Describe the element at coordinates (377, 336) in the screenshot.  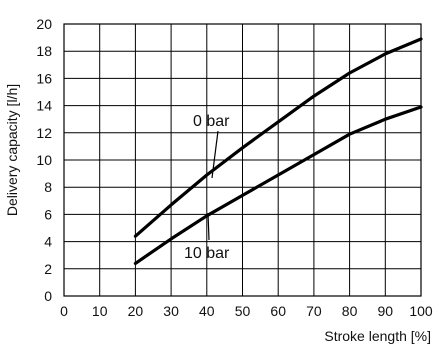
I see `x-axis-title: Stroke length [%]` at that location.